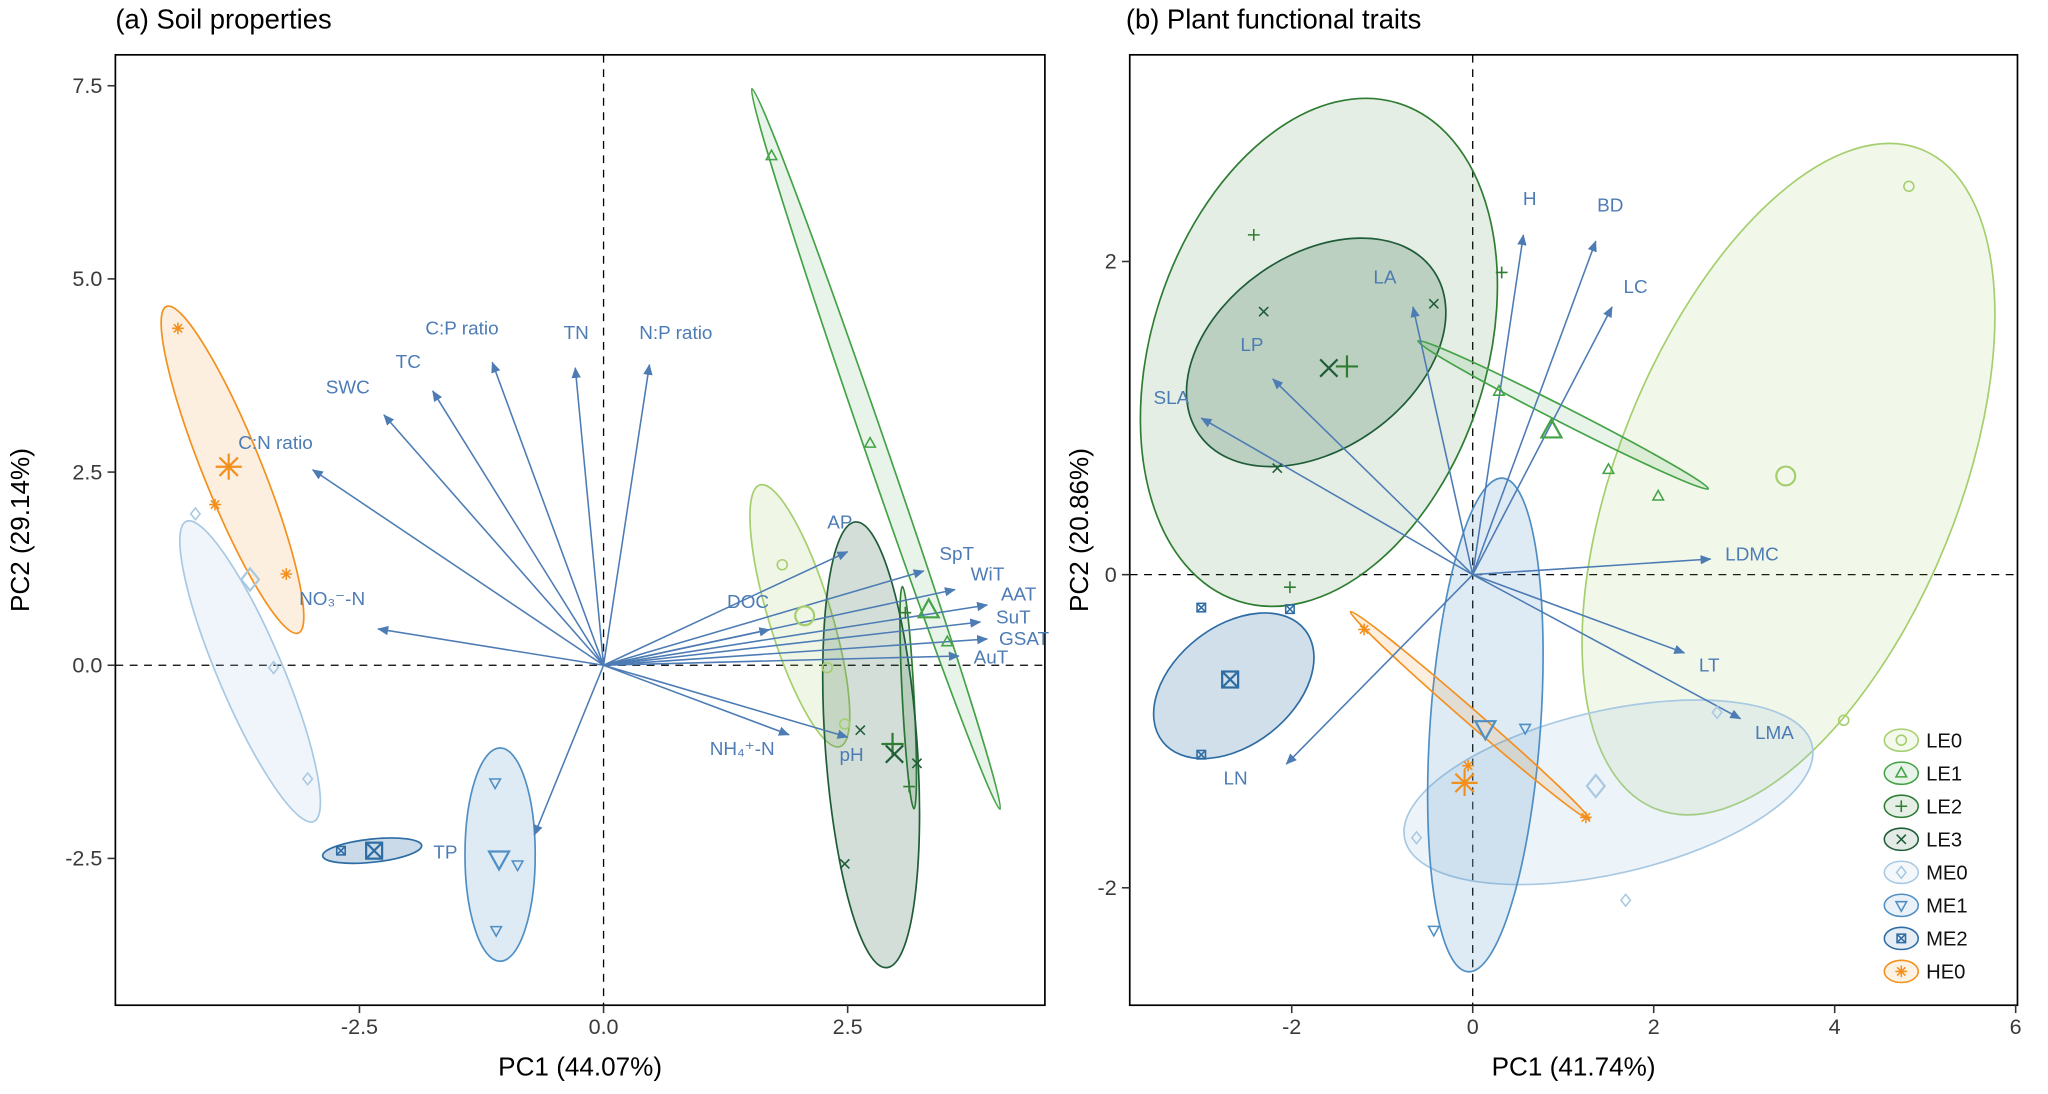  What do you see at coordinates (796, 650) in the screenshot?
I see `loading-arrow-gsat` at bounding box center [796, 650].